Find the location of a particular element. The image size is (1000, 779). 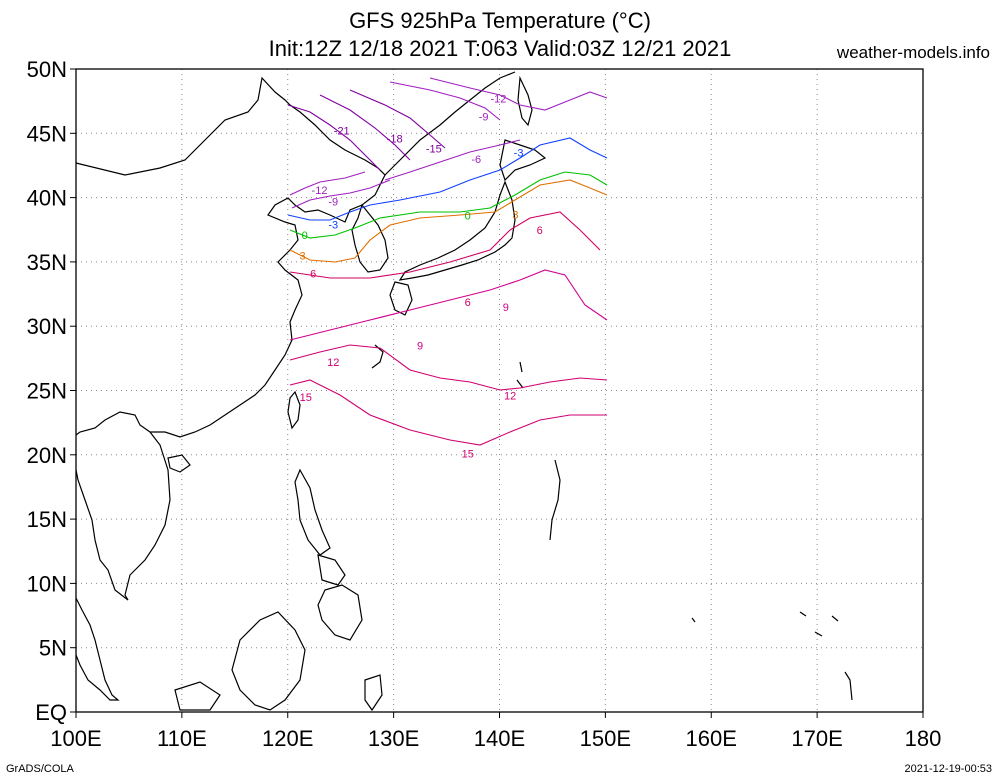

y-tick-label: 50N is located at coordinates (47, 69).